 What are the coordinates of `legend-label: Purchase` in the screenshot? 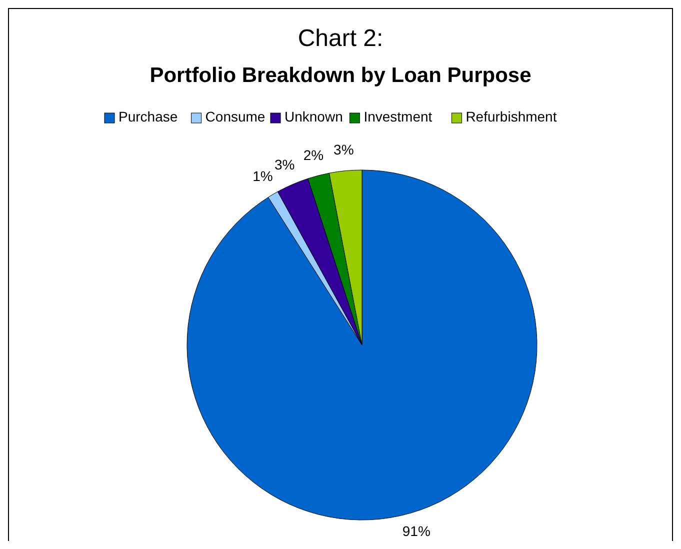 It's located at (148, 116).